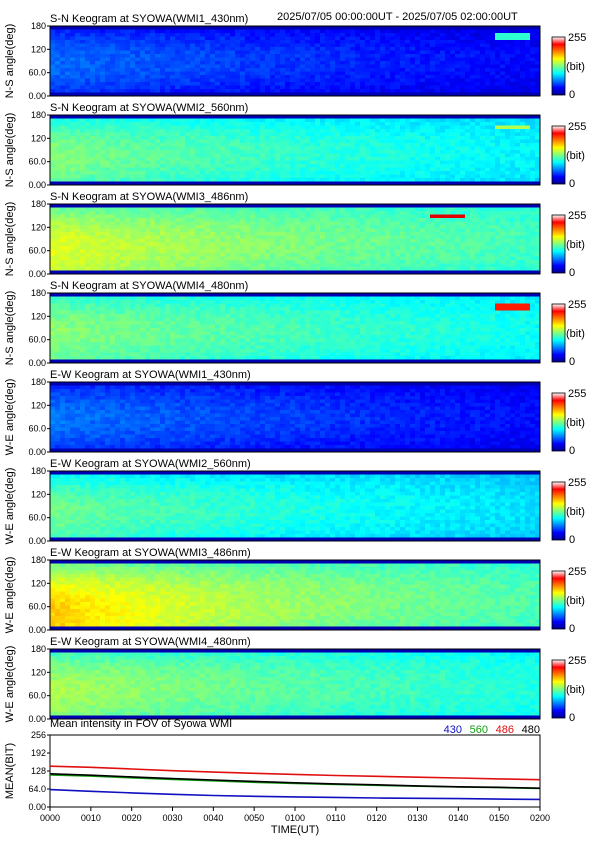  I want to click on legend-entry-430: 430, so click(453, 730).